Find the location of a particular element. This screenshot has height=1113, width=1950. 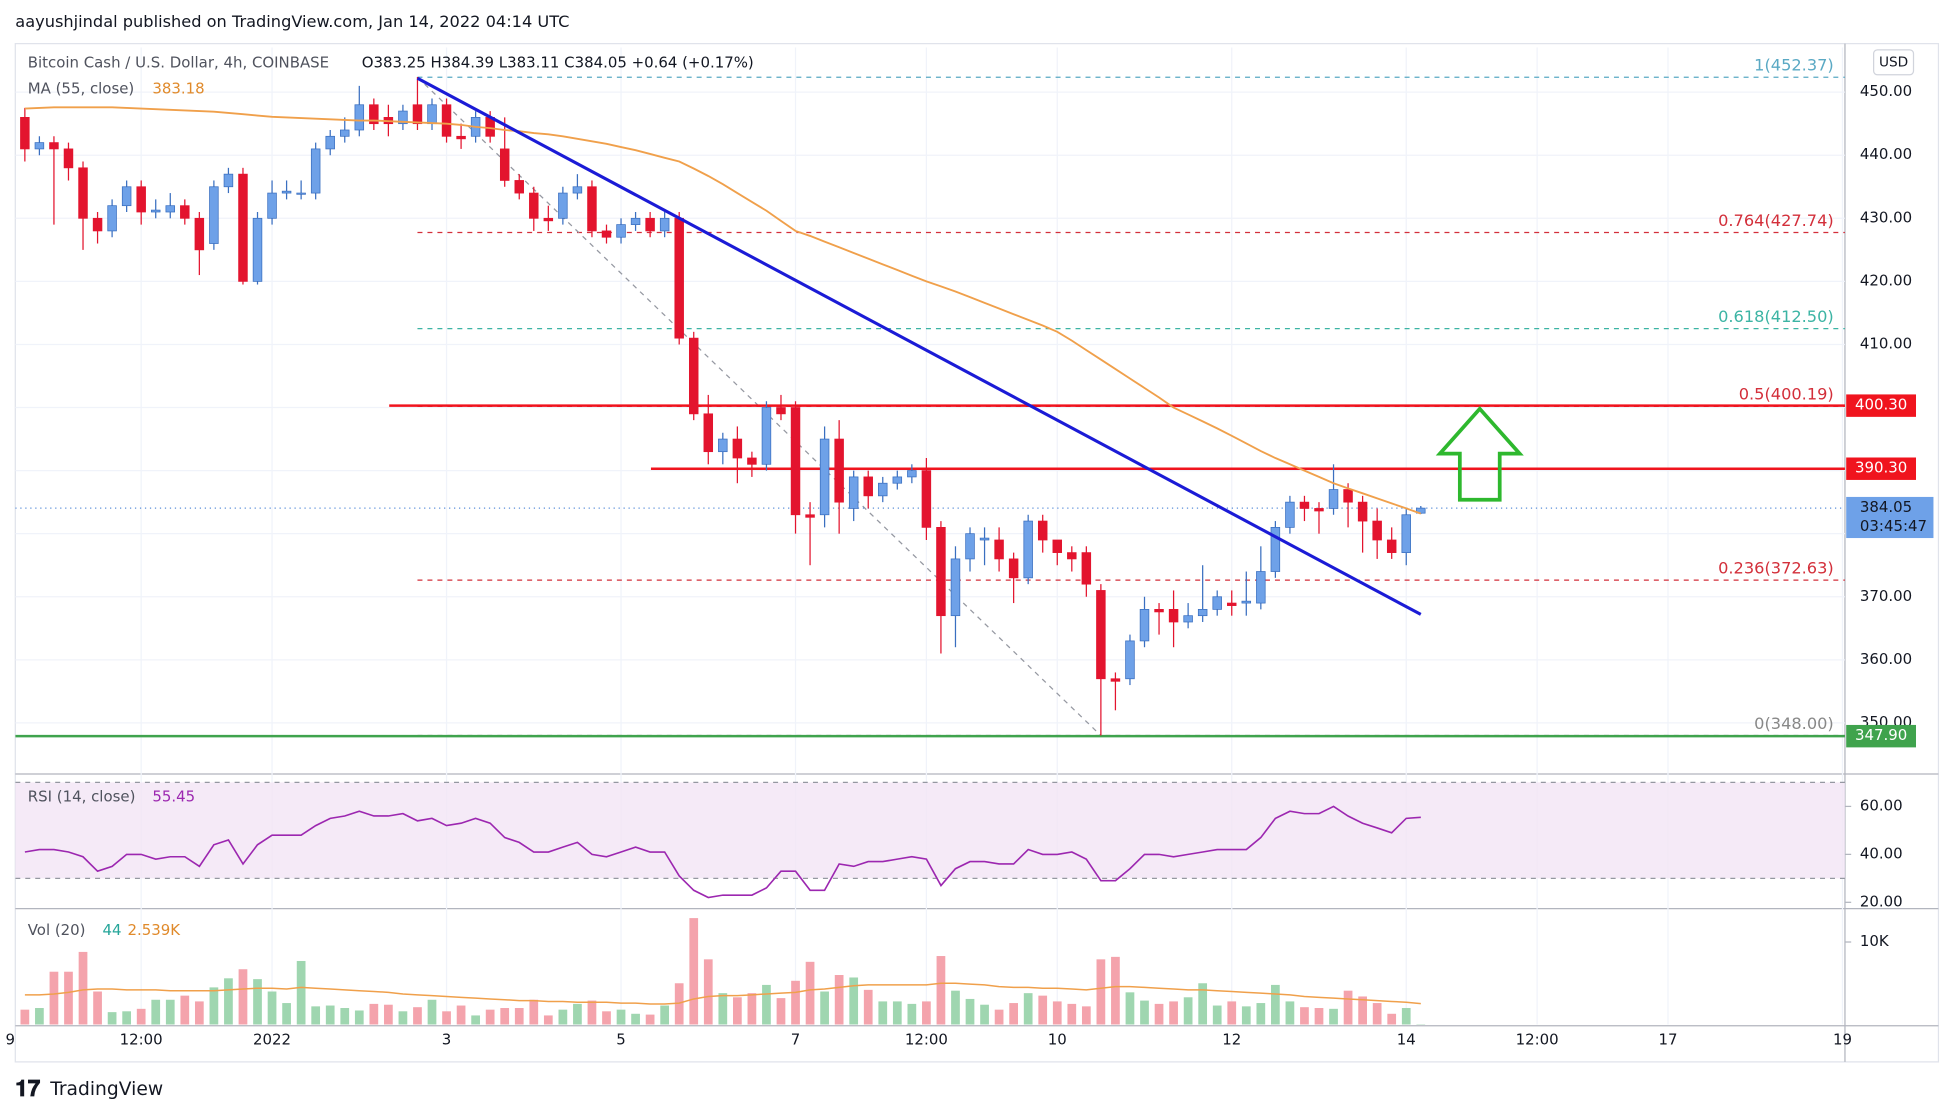

brand-logo: 𝟏𝟕 is located at coordinates (27, 1089).